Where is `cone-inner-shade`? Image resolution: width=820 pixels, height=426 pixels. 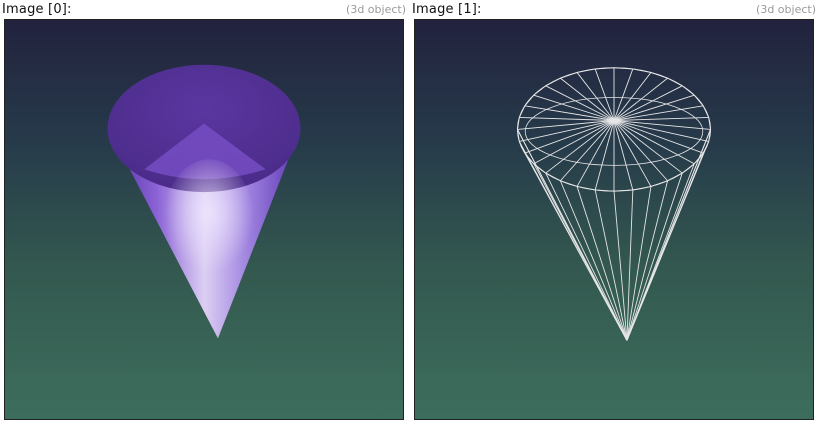
cone-inner-shade is located at coordinates (205, 151).